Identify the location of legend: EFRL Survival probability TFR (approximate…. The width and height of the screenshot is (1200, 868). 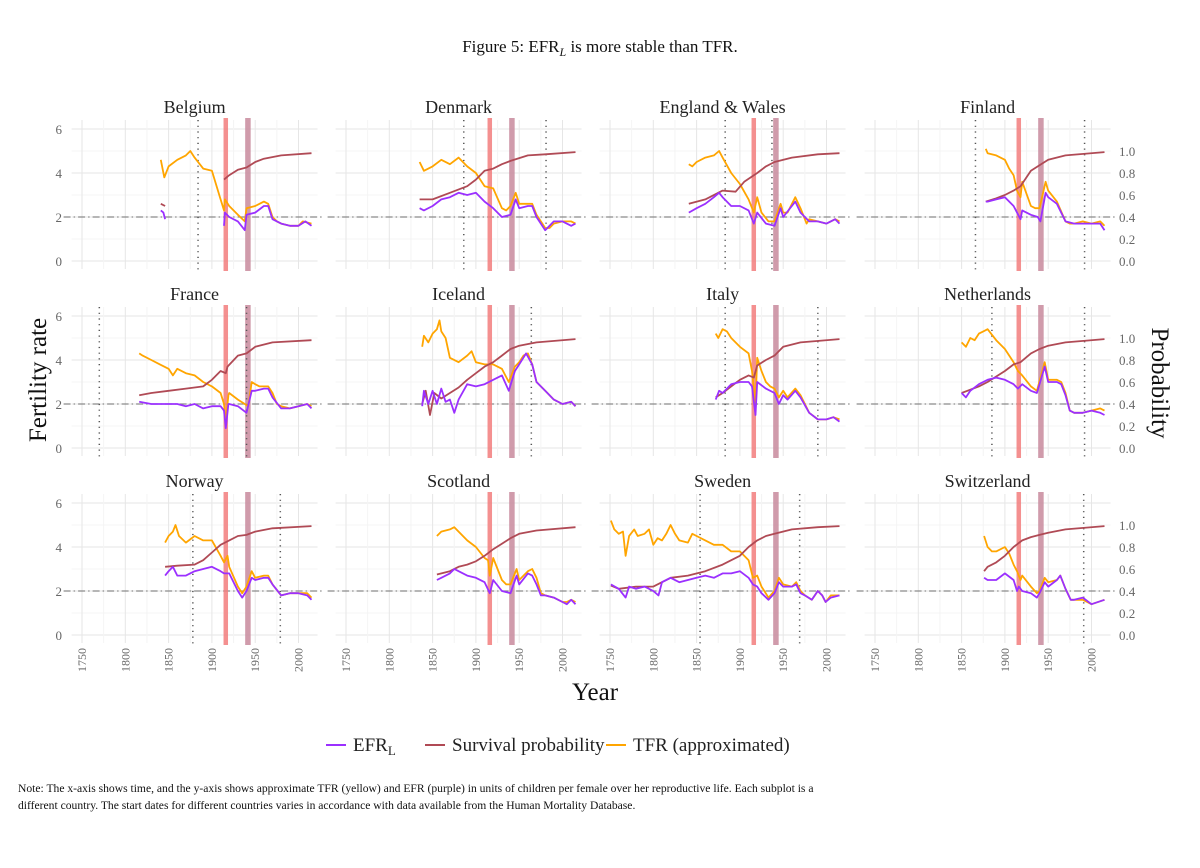
(558, 746).